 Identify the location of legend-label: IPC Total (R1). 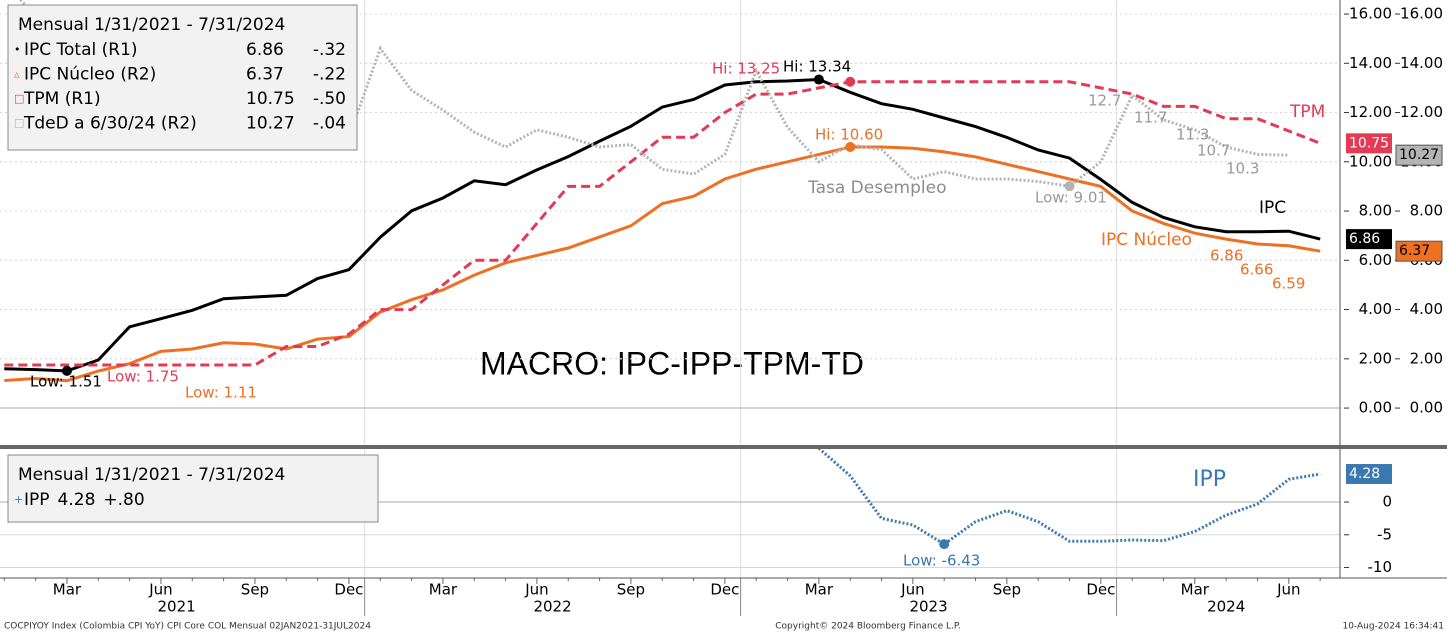
(81, 50).